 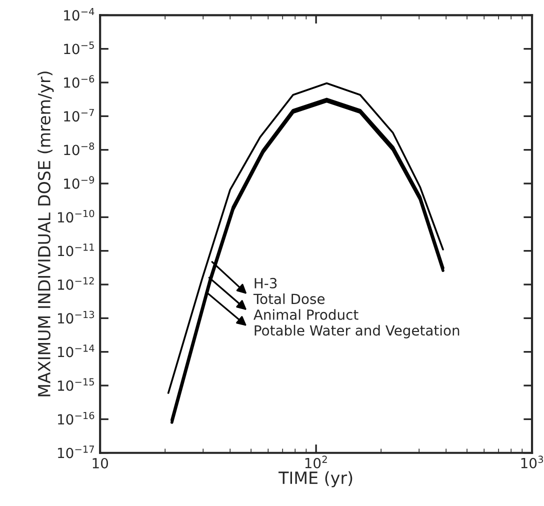 What do you see at coordinates (76, 283) in the screenshot?
I see `y-tick-label: 10$^{−12}$` at bounding box center [76, 283].